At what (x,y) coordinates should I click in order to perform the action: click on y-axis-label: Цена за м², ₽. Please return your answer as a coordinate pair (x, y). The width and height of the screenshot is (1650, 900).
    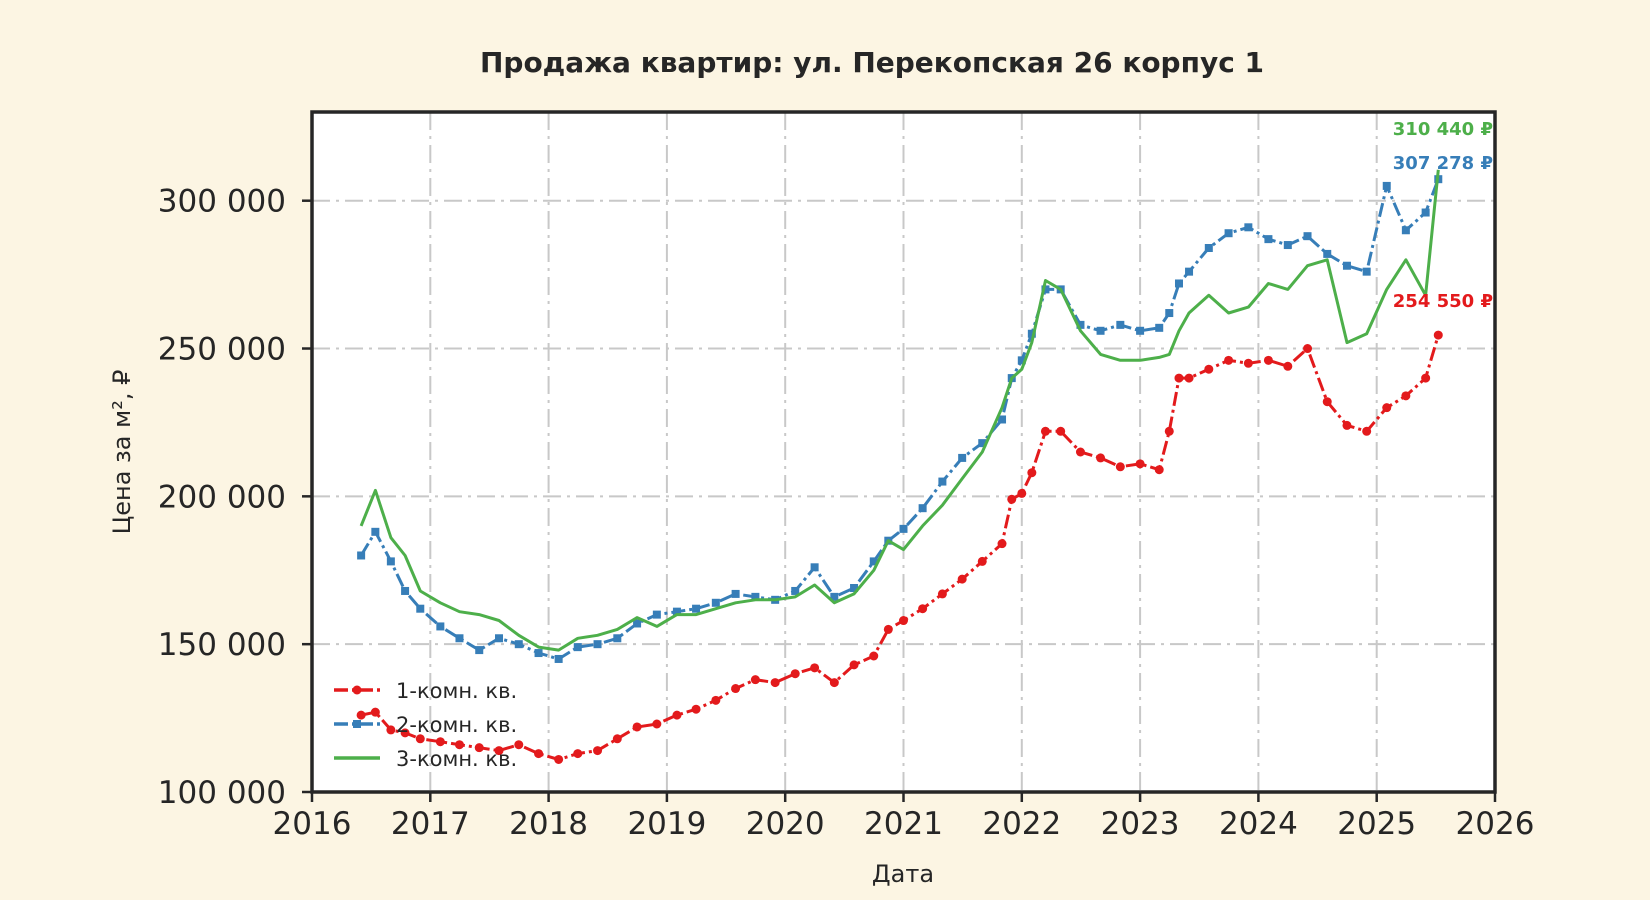
    Looking at the image, I should click on (122, 452).